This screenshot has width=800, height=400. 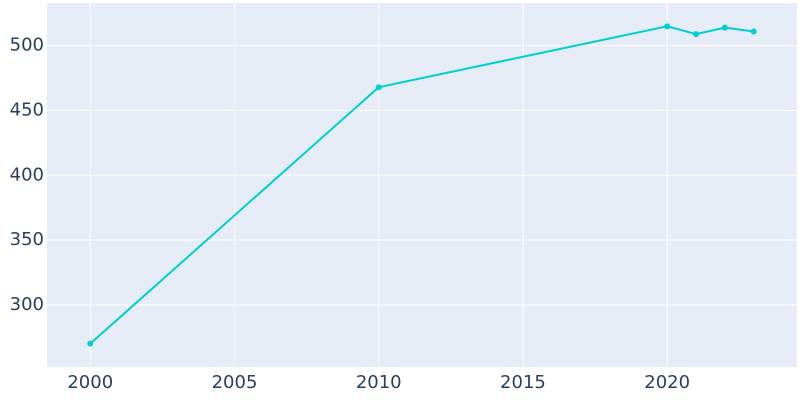 I want to click on x-tick-label: 2020, so click(x=667, y=382).